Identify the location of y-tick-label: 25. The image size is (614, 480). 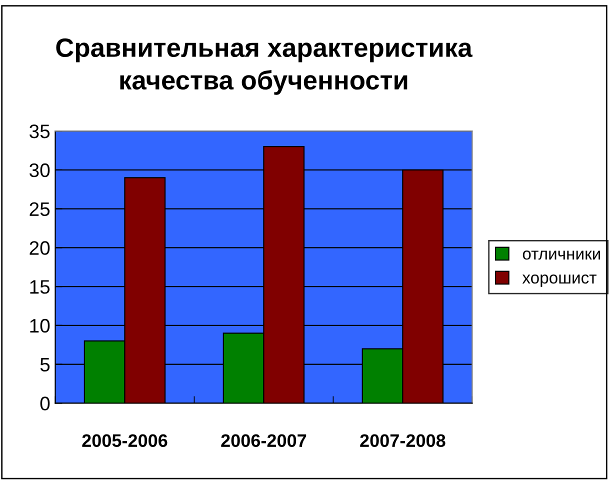
(40, 209).